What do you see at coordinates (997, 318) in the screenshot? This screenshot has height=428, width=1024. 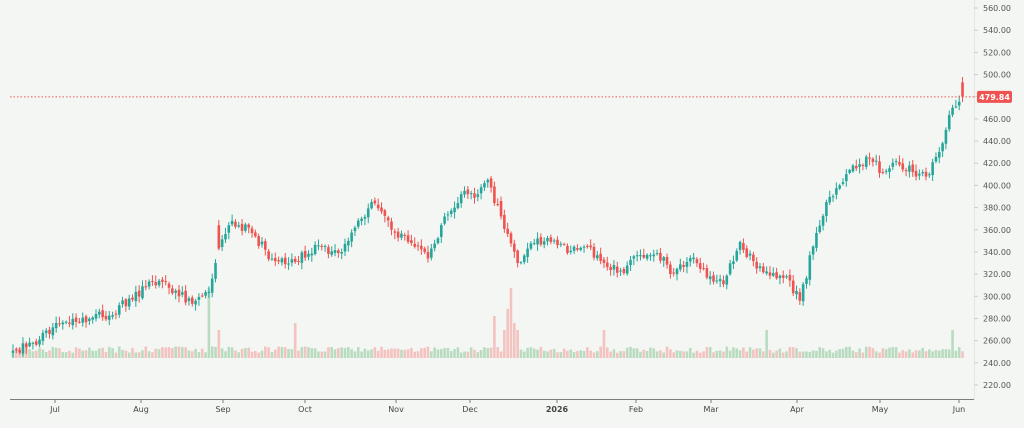 I see `price-tick-label: 280.00` at bounding box center [997, 318].